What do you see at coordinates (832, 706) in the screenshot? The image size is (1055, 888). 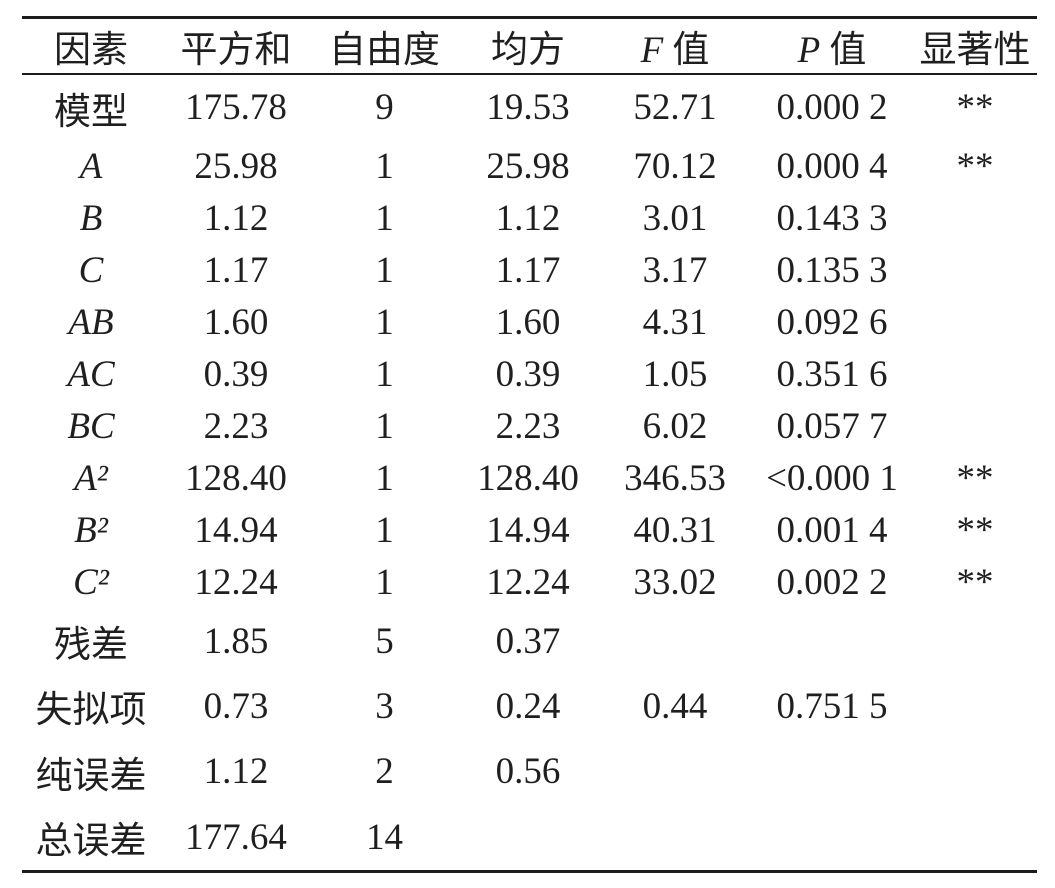 I see `value-cell: 0.751 5` at bounding box center [832, 706].